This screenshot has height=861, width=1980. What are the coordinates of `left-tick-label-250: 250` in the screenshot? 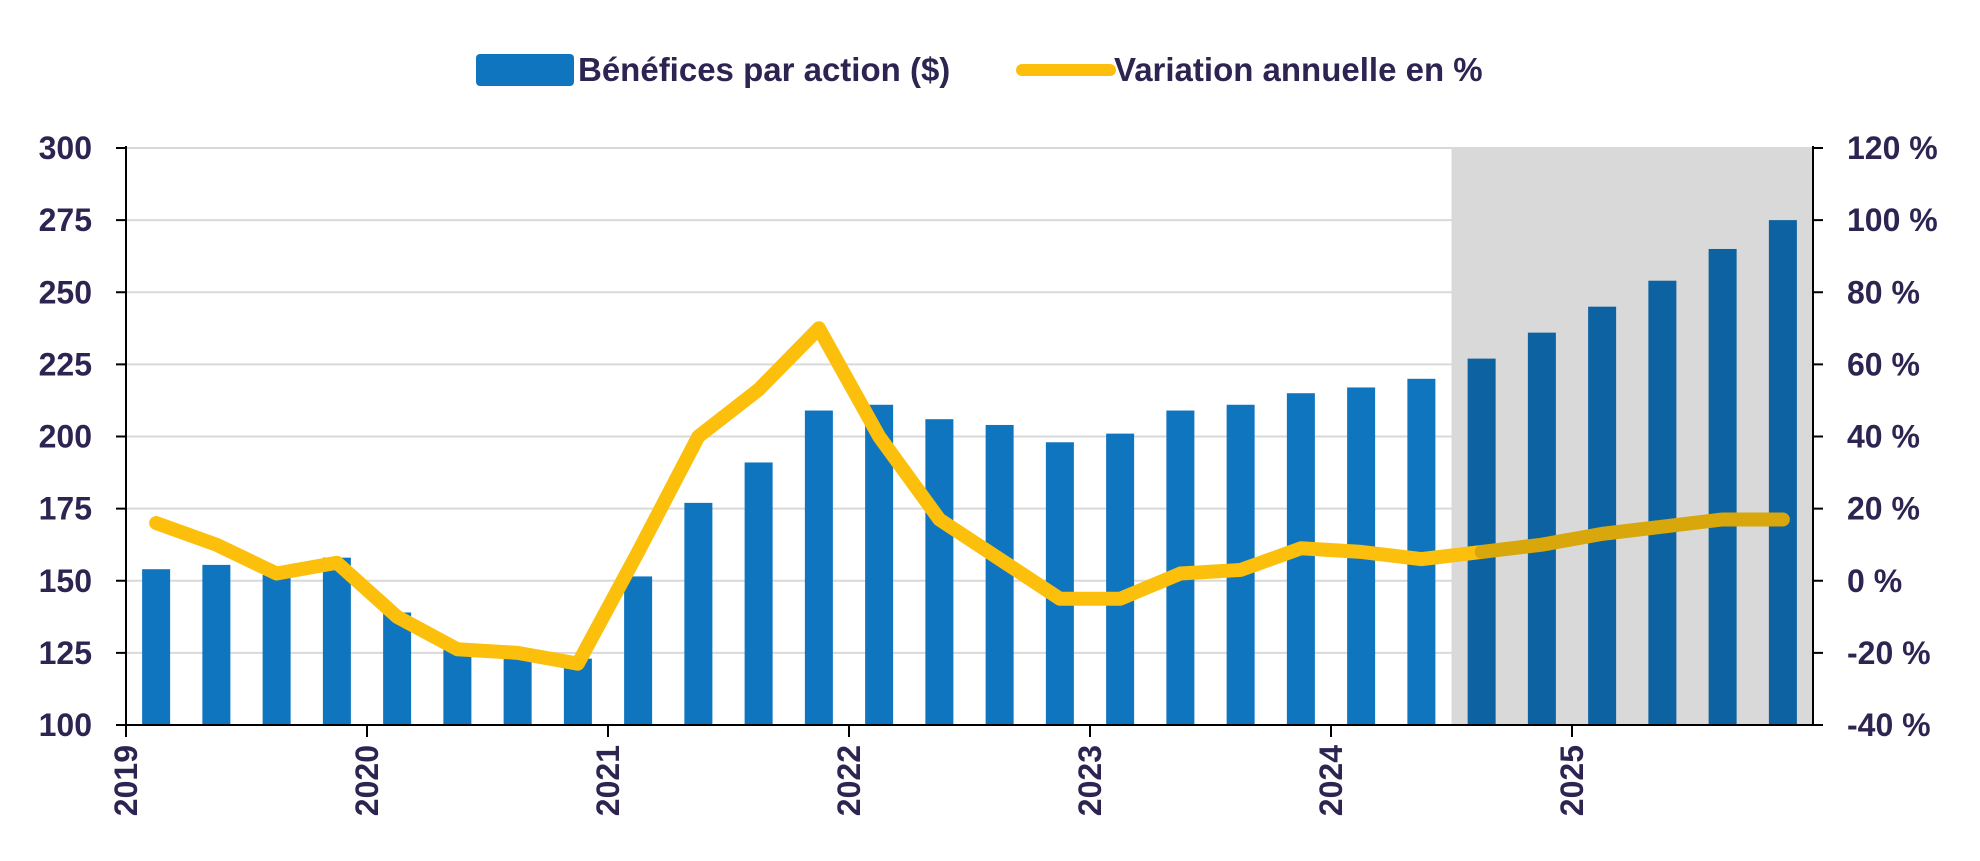 It's located at (65, 292).